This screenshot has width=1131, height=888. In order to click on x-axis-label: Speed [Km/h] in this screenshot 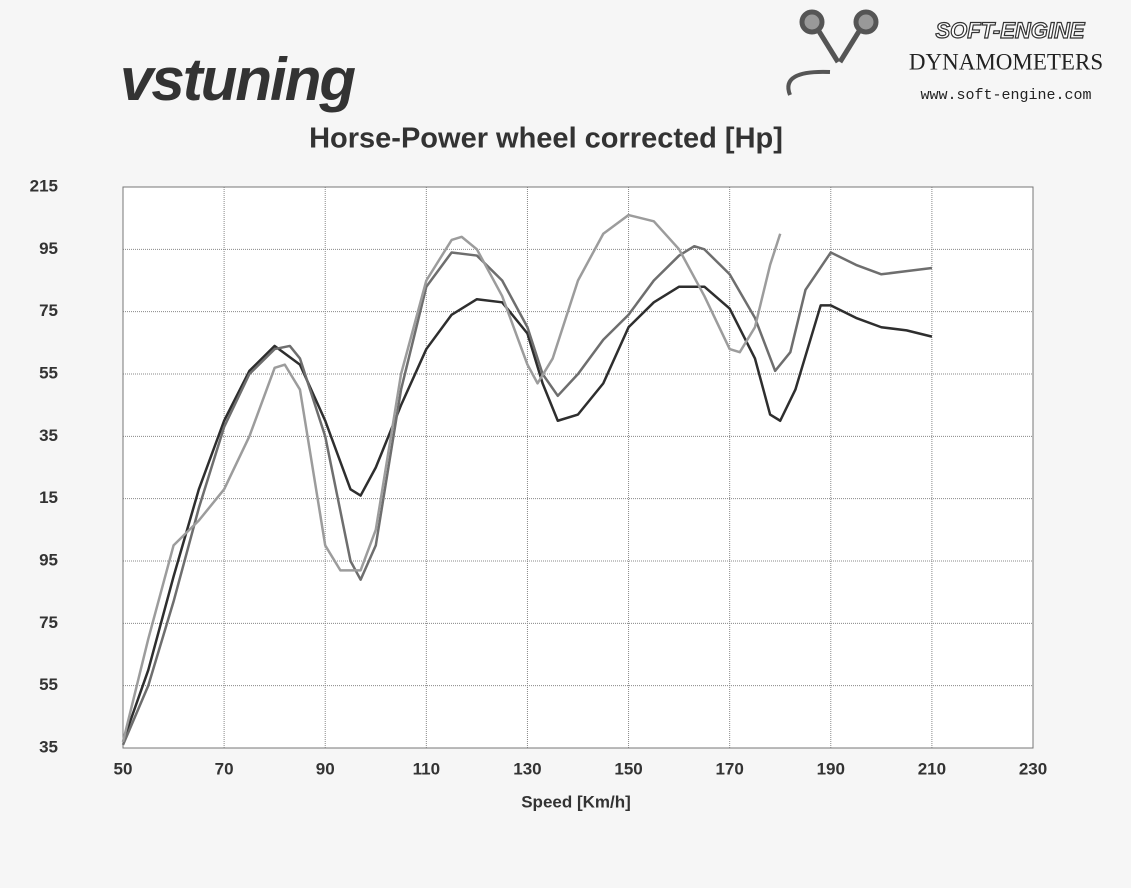, I will do `click(576, 801)`.